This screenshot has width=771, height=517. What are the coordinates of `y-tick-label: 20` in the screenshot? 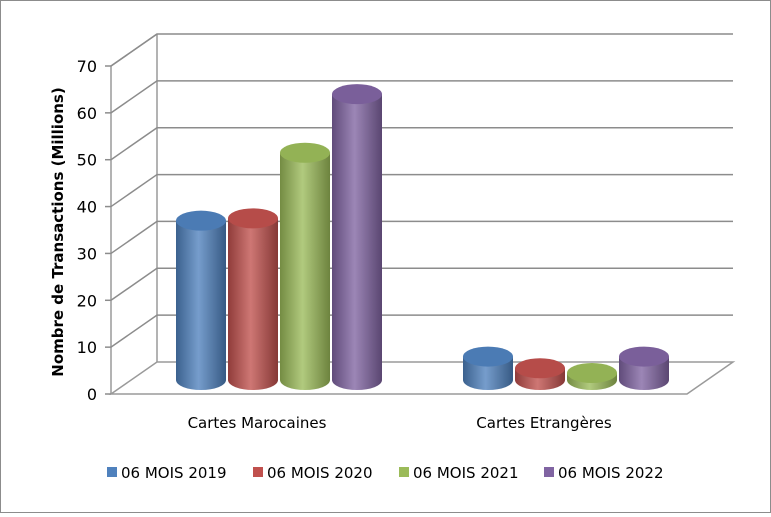 It's located at (87, 300).